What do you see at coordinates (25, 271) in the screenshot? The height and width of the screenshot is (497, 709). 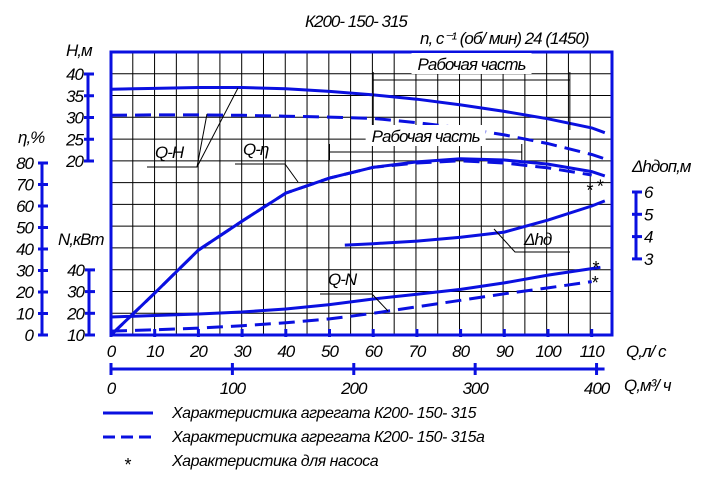 I see `eta-tick-label: 30` at bounding box center [25, 271].